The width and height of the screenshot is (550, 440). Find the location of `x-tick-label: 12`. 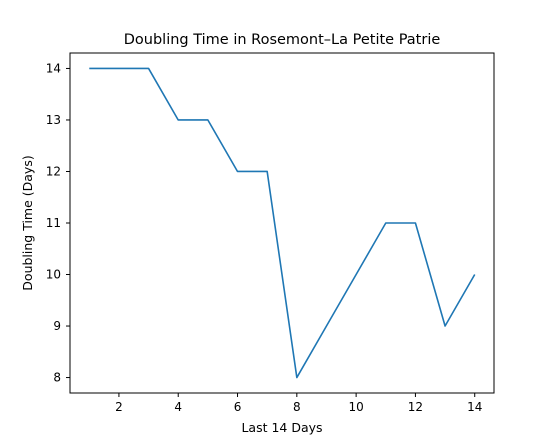

x-tick-label: 12 is located at coordinates (415, 407).